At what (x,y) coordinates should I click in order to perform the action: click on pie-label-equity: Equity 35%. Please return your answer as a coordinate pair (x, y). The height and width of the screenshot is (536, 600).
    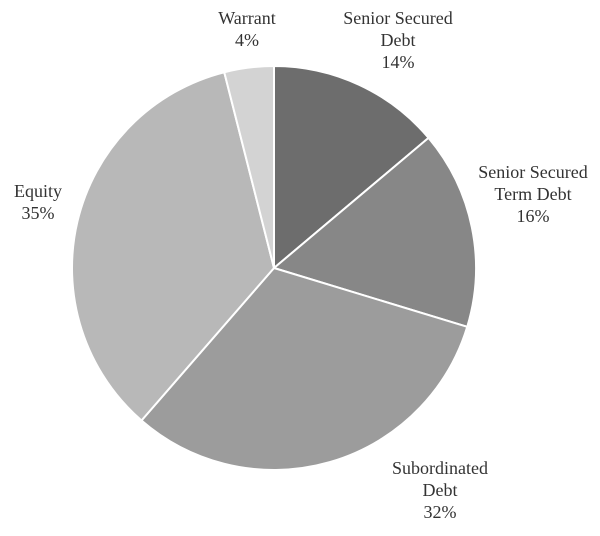
    Looking at the image, I should click on (38, 202).